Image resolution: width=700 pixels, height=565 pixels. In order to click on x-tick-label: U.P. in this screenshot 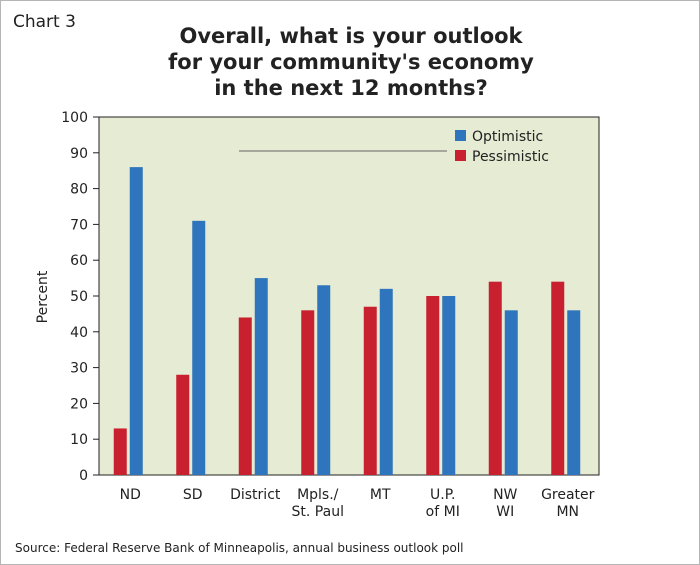, I will do `click(442, 495)`.